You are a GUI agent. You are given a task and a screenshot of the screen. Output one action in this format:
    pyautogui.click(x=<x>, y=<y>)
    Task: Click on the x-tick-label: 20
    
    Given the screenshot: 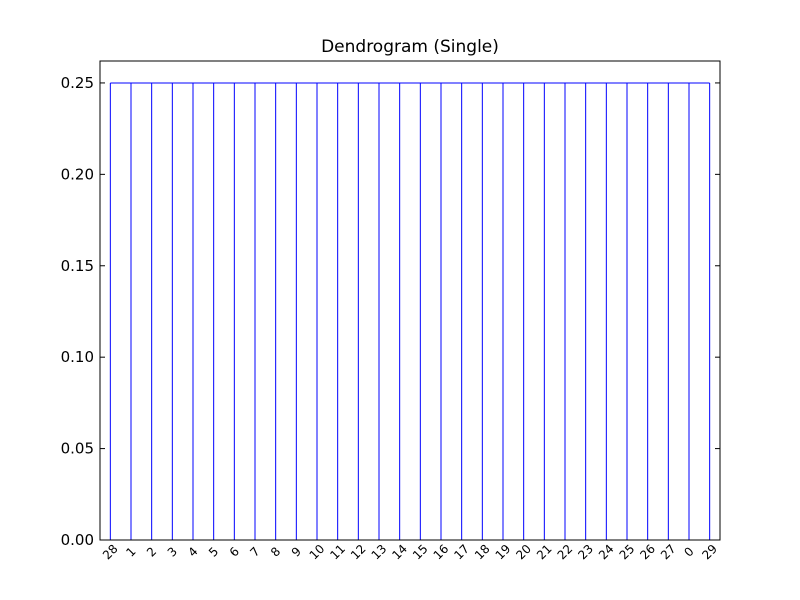 What is the action you would take?
    pyautogui.click(x=523, y=552)
    